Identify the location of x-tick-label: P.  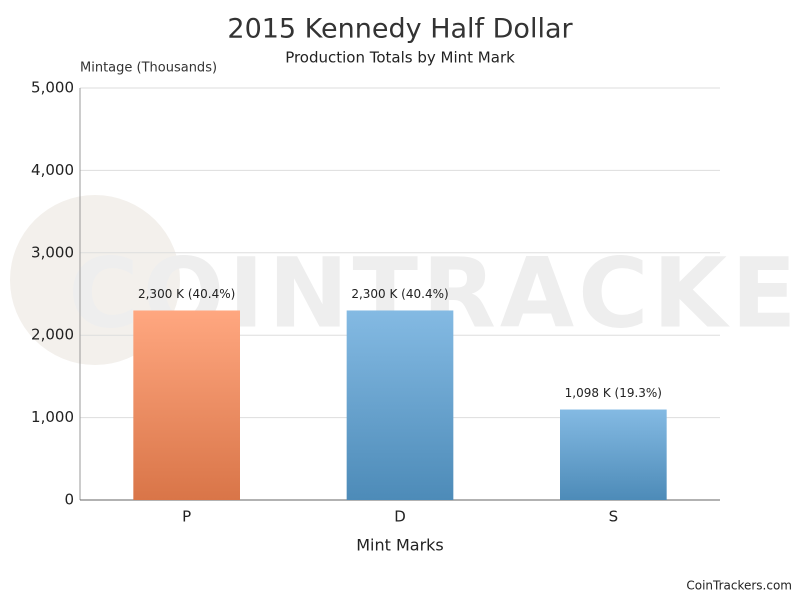
(186, 517).